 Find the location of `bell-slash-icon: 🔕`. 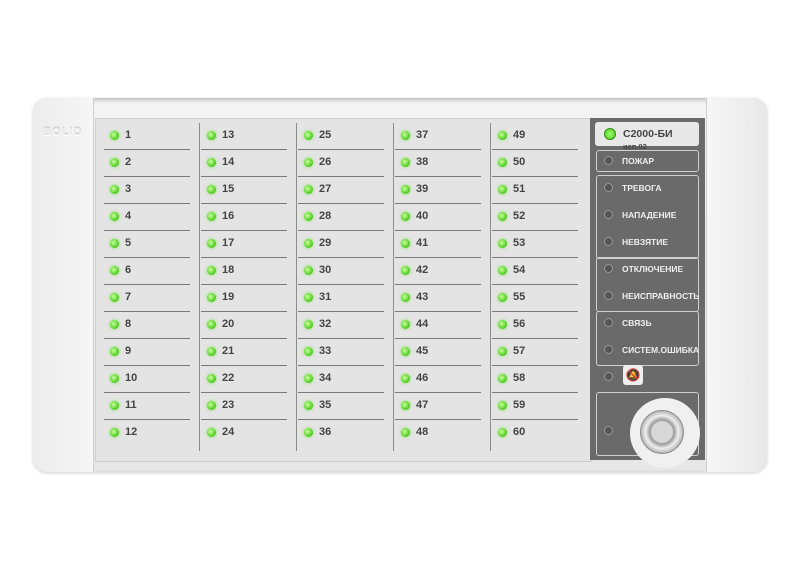

bell-slash-icon: 🔕 is located at coordinates (633, 375).